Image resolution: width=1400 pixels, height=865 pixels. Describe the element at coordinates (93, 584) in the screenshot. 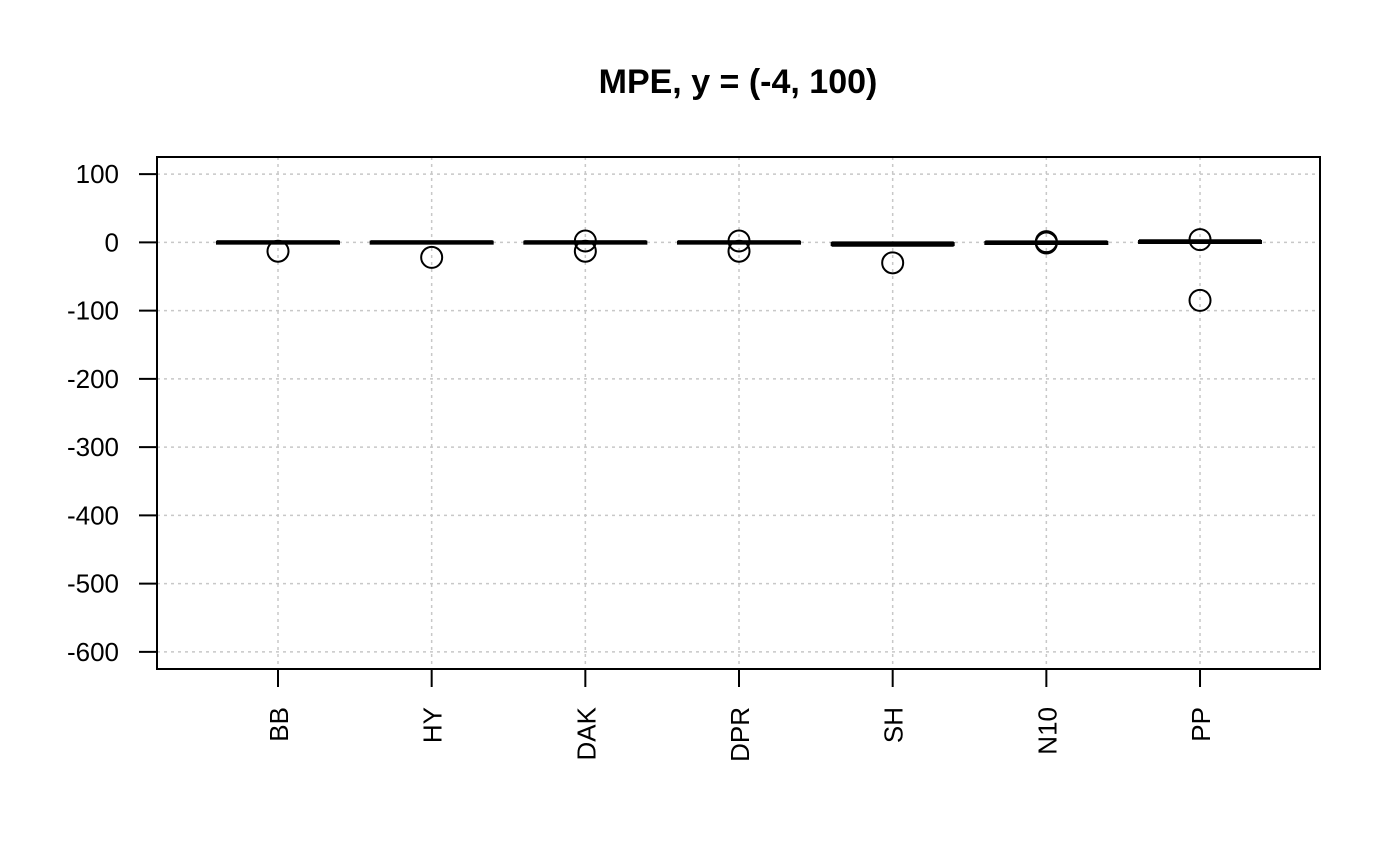

I see `y-tick-label: -500` at that location.